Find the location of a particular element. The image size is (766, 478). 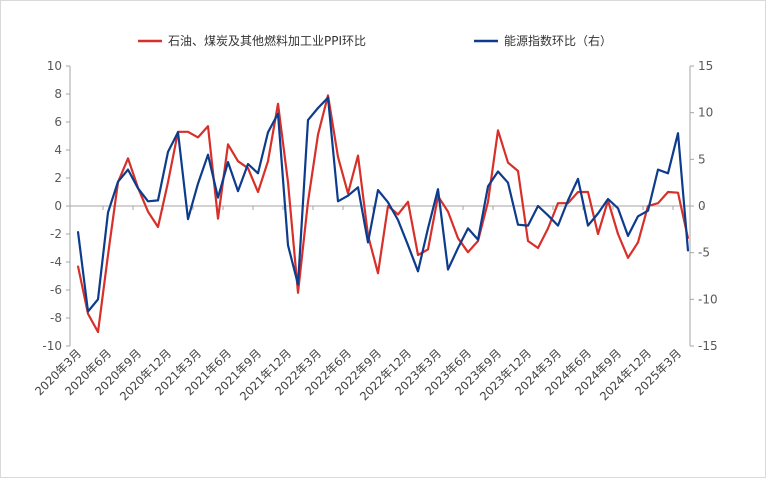

right-axis-tick-label: -10 is located at coordinates (708, 299).